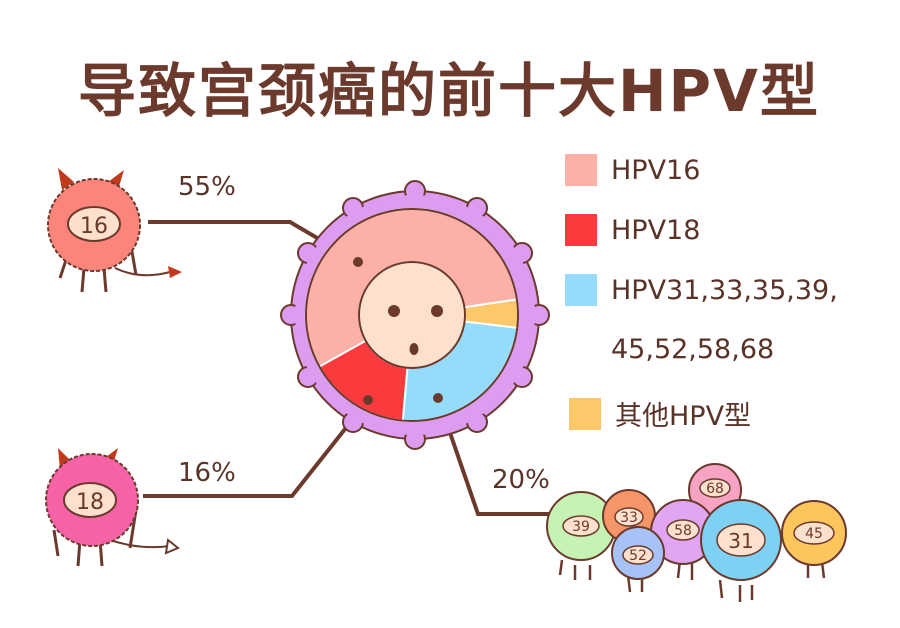 The width and height of the screenshot is (900, 628). I want to click on legend-swatch-group, so click(581, 290).